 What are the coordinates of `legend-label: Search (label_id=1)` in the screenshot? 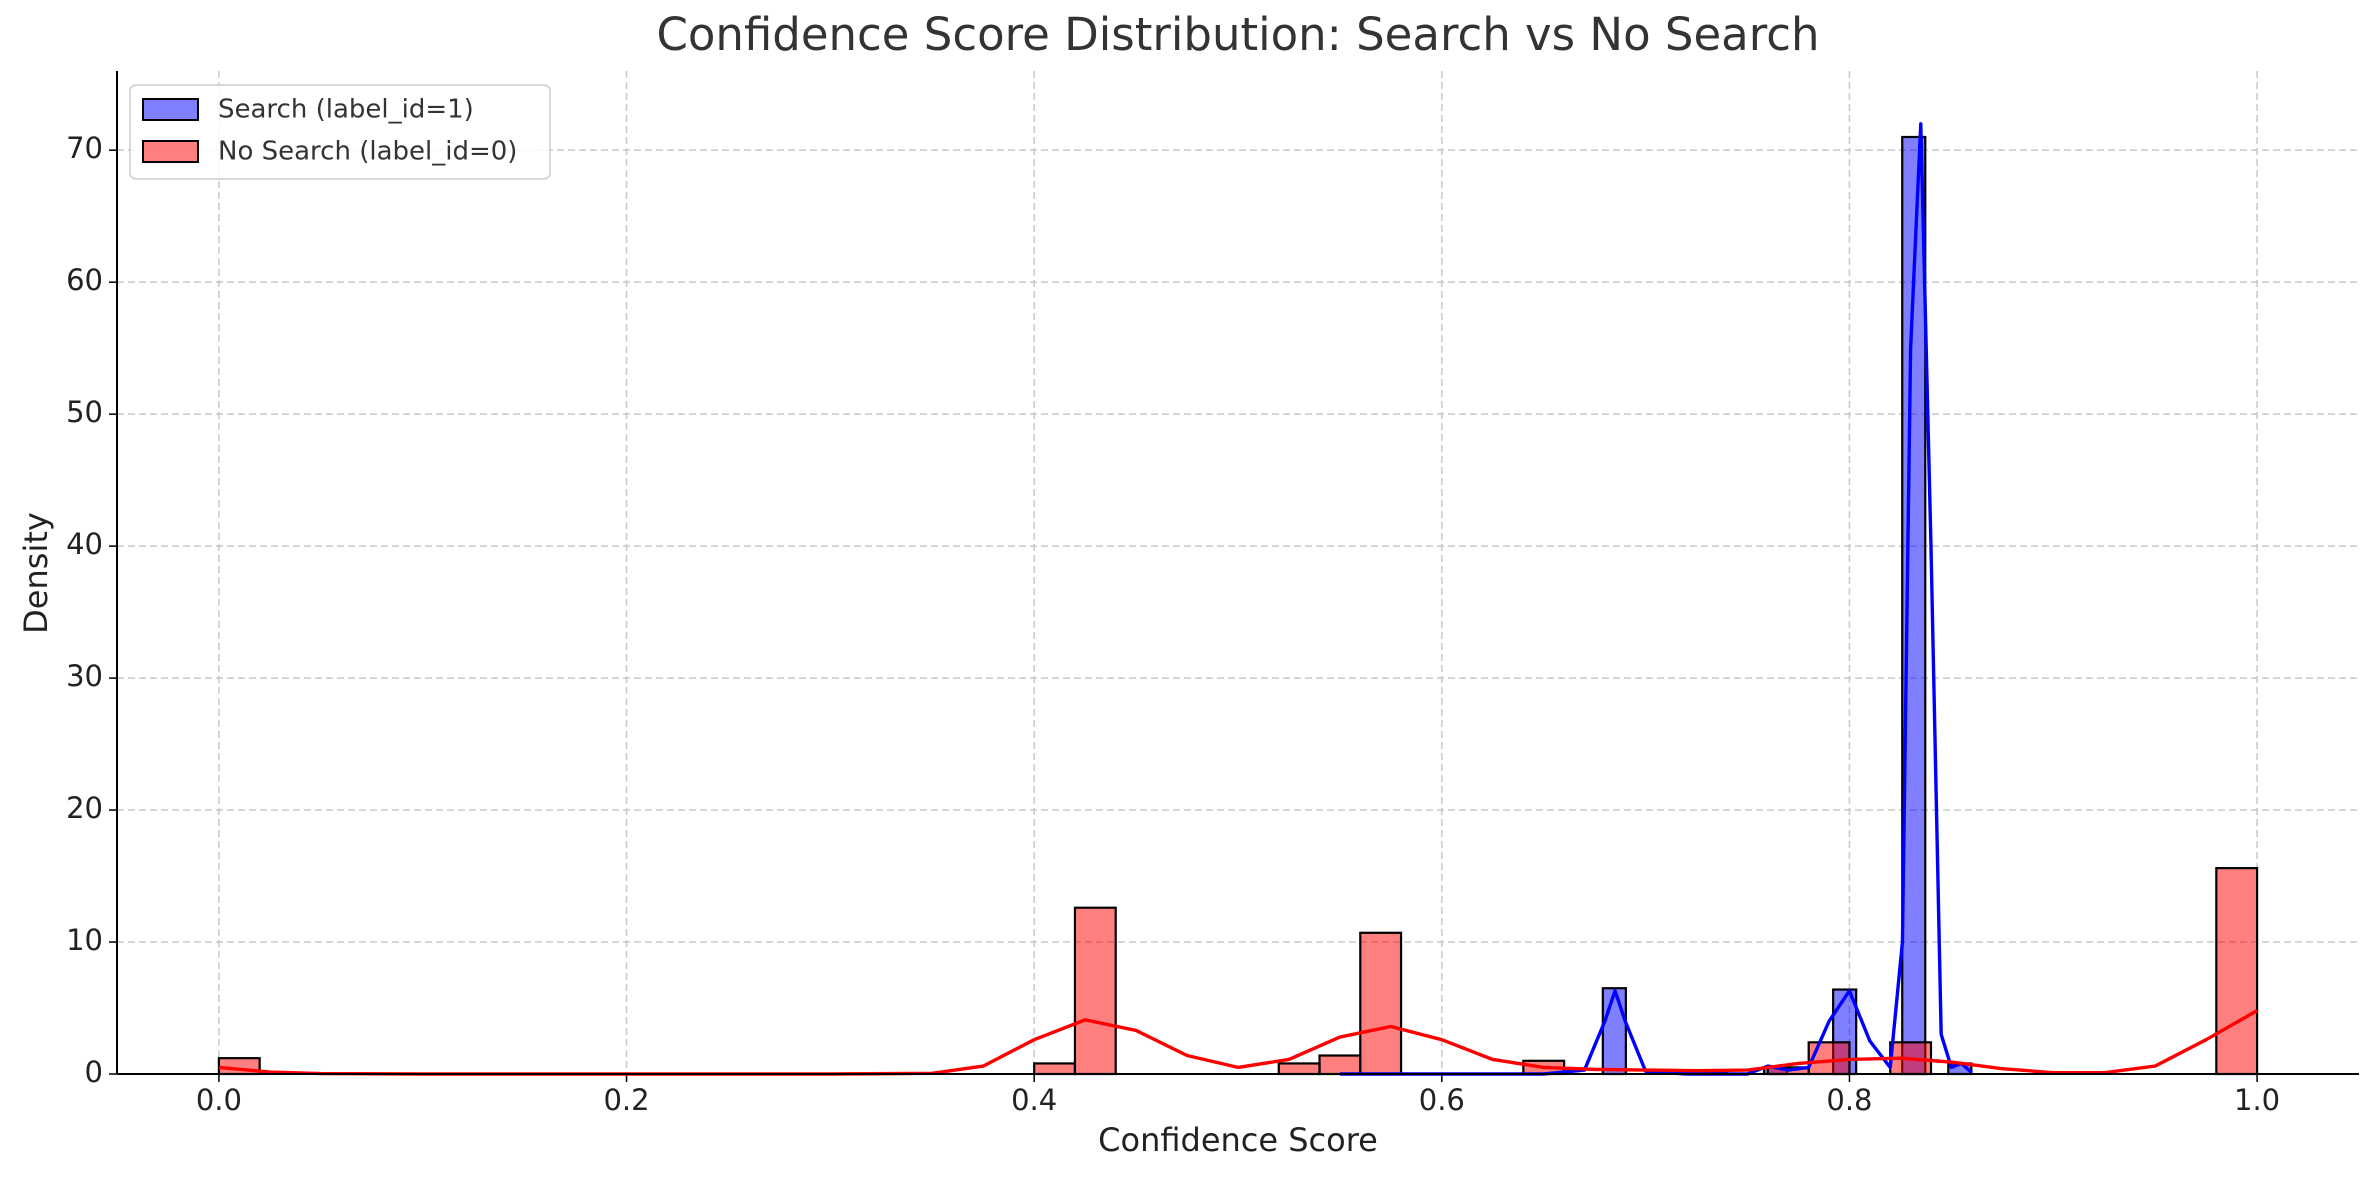 It's located at (346, 110).